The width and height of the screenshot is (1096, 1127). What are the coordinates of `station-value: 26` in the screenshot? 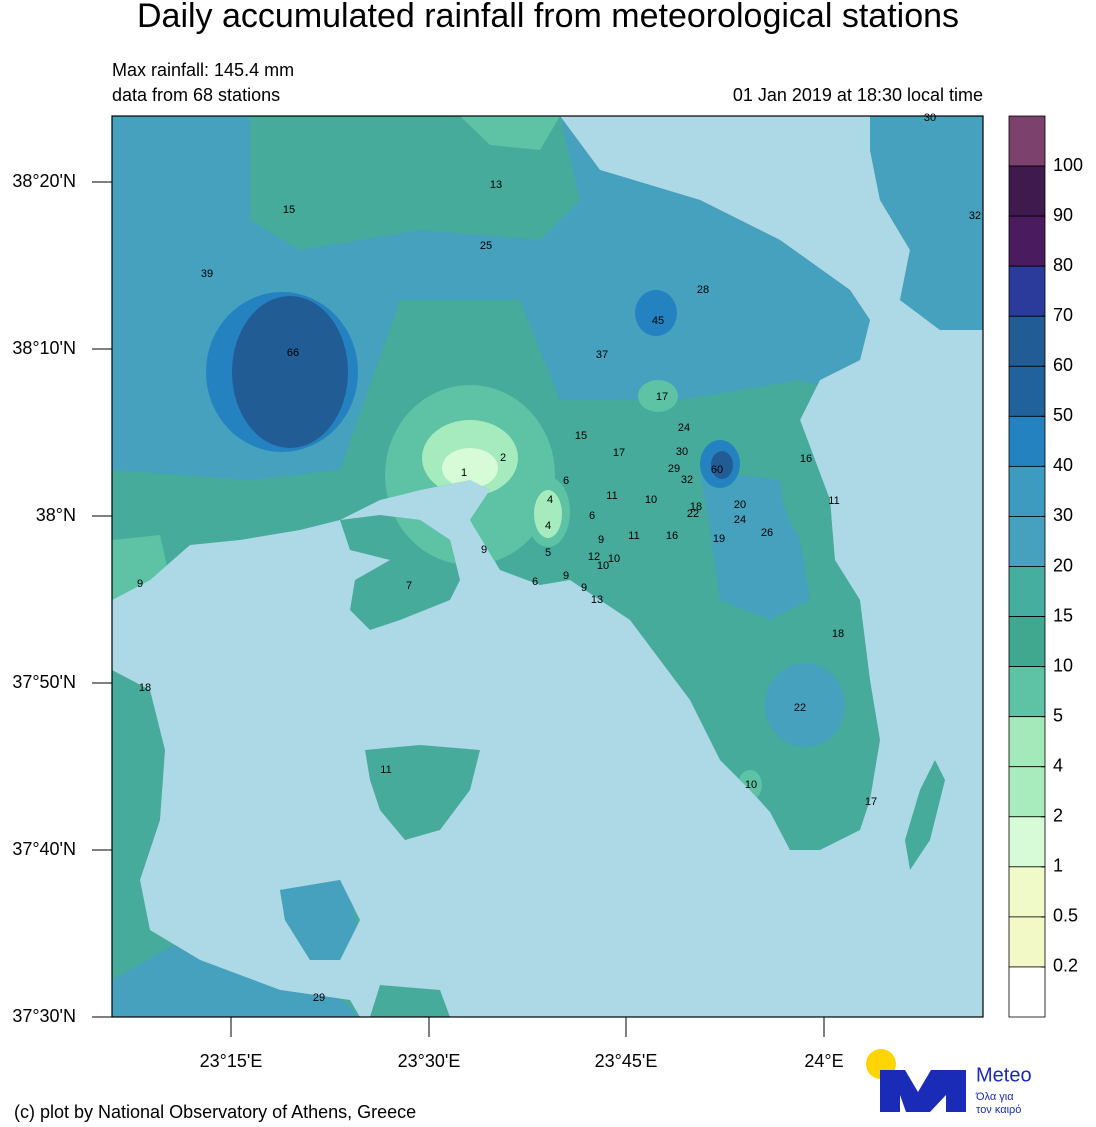 It's located at (767, 533).